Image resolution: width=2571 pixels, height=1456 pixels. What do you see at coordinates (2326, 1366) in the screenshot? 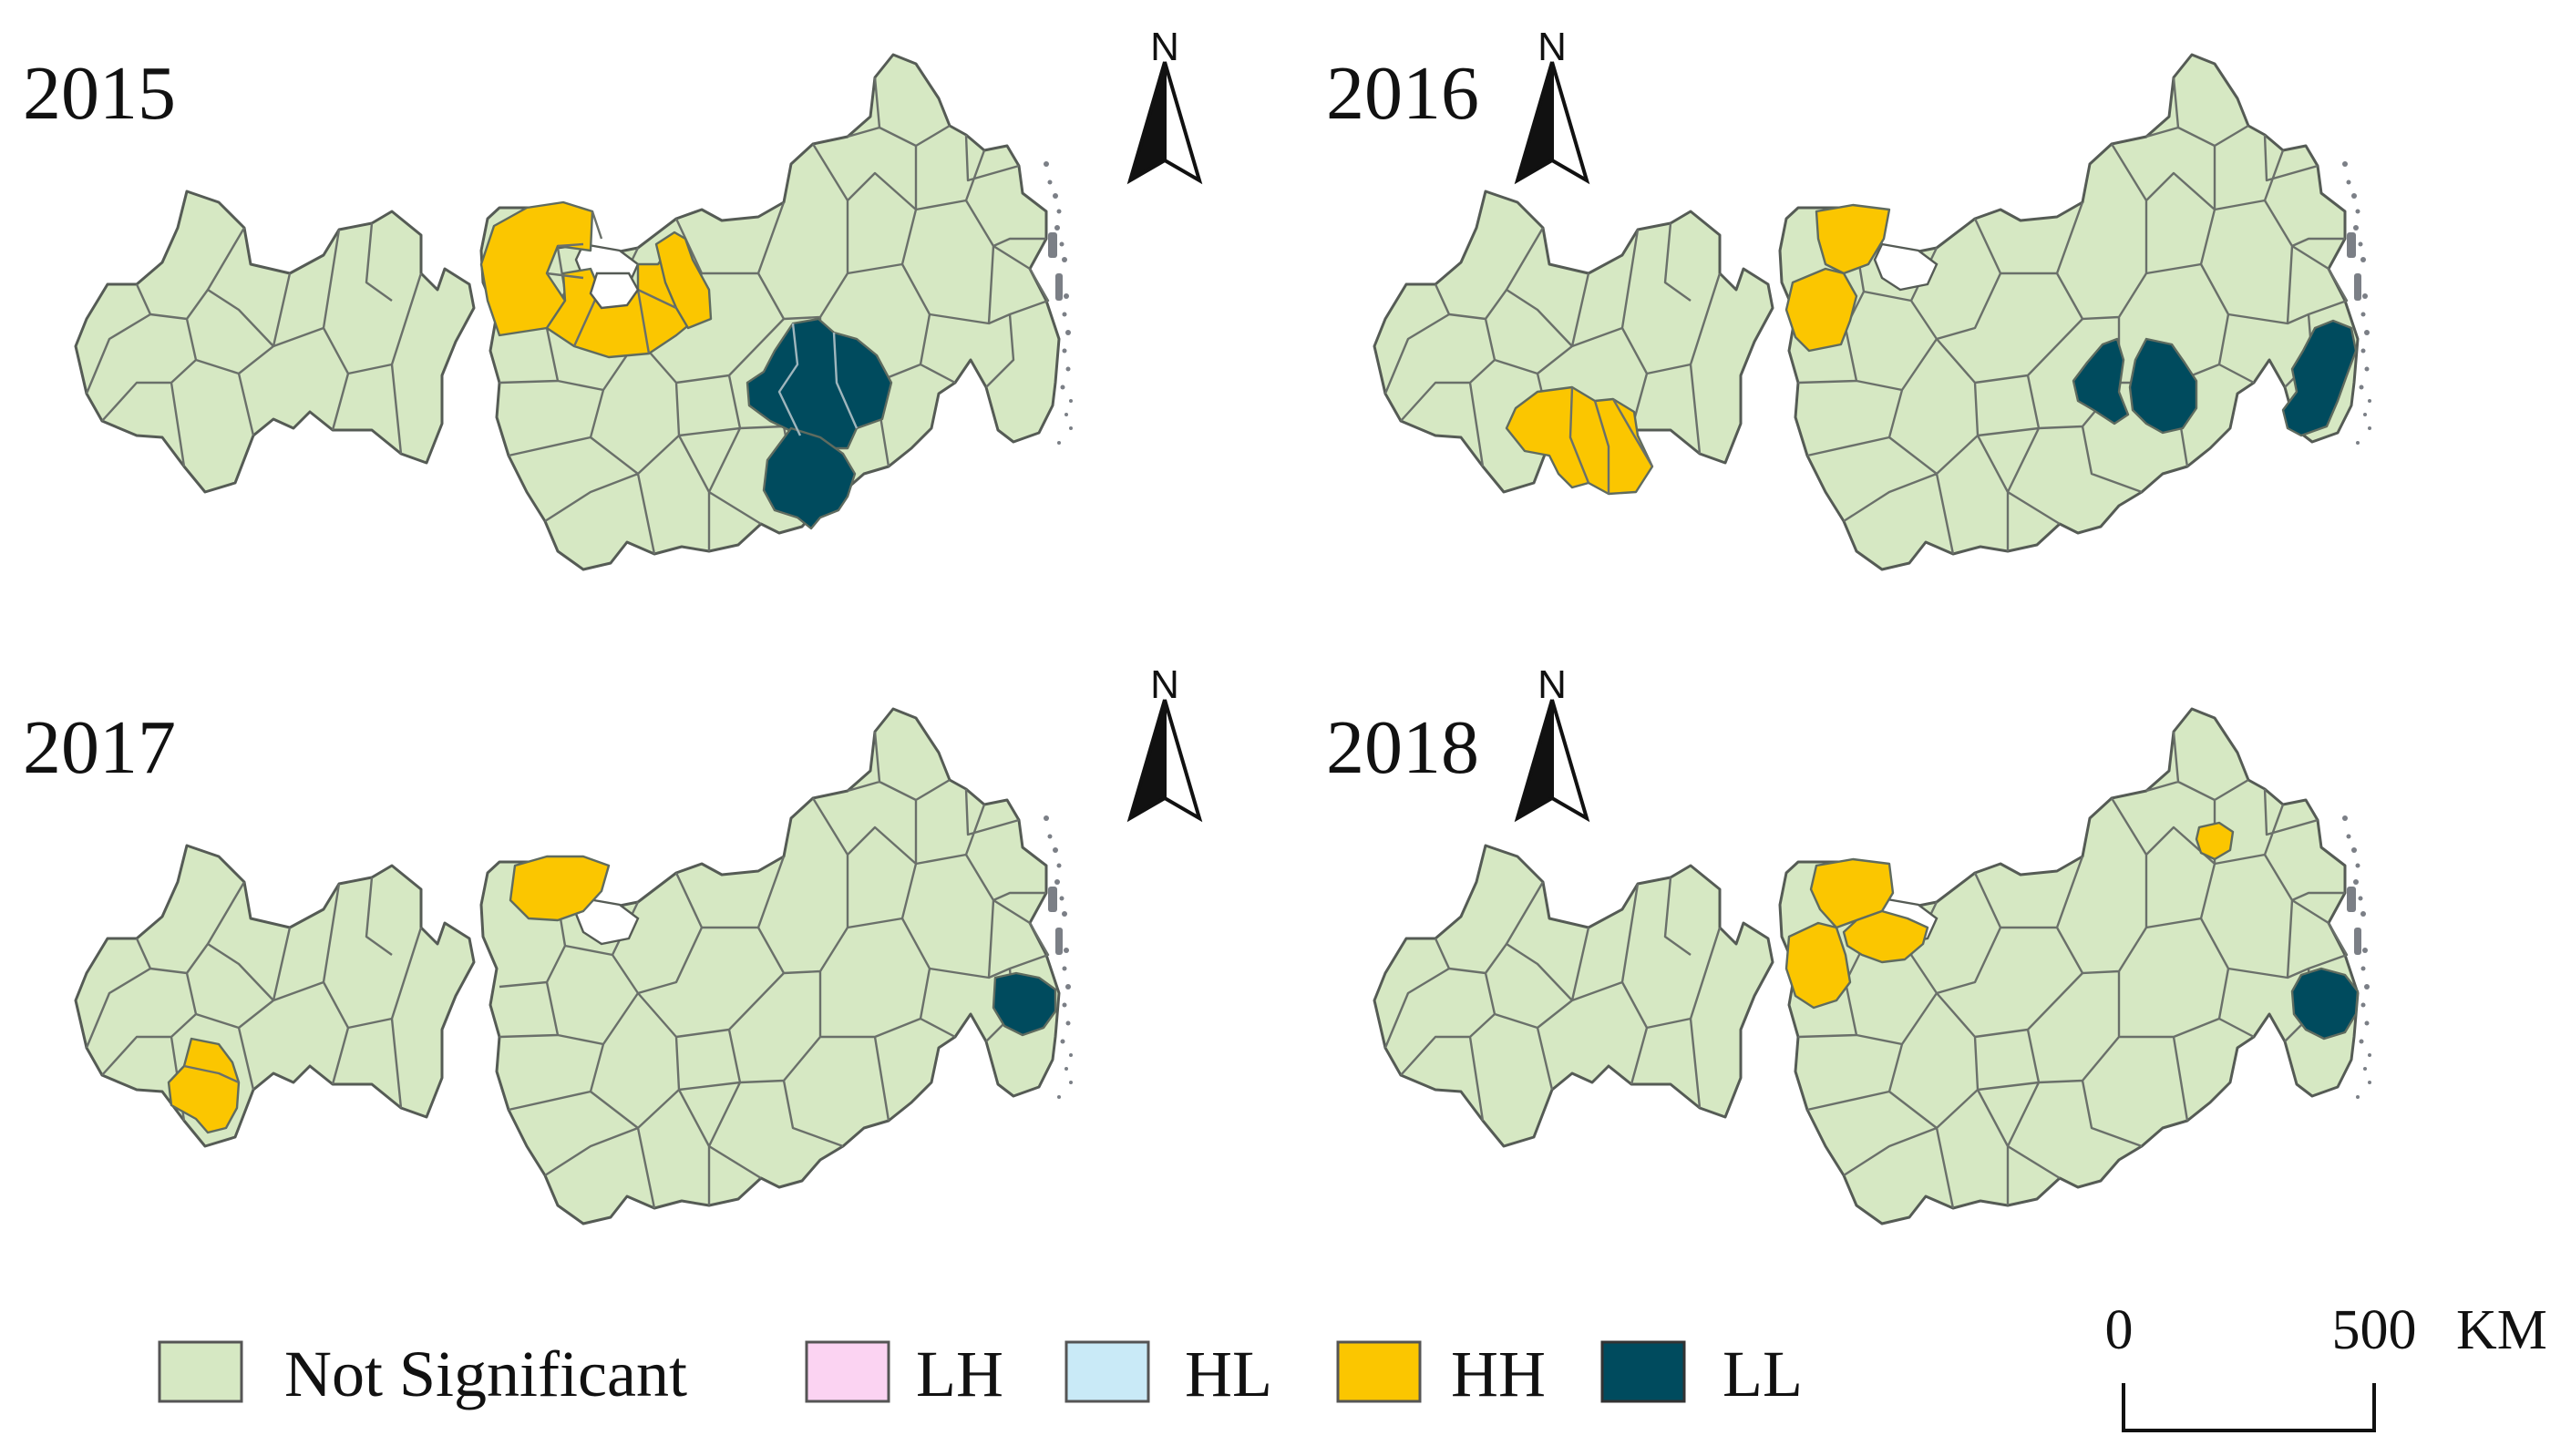
I see `scale-bar: 0 500 KM` at bounding box center [2326, 1366].